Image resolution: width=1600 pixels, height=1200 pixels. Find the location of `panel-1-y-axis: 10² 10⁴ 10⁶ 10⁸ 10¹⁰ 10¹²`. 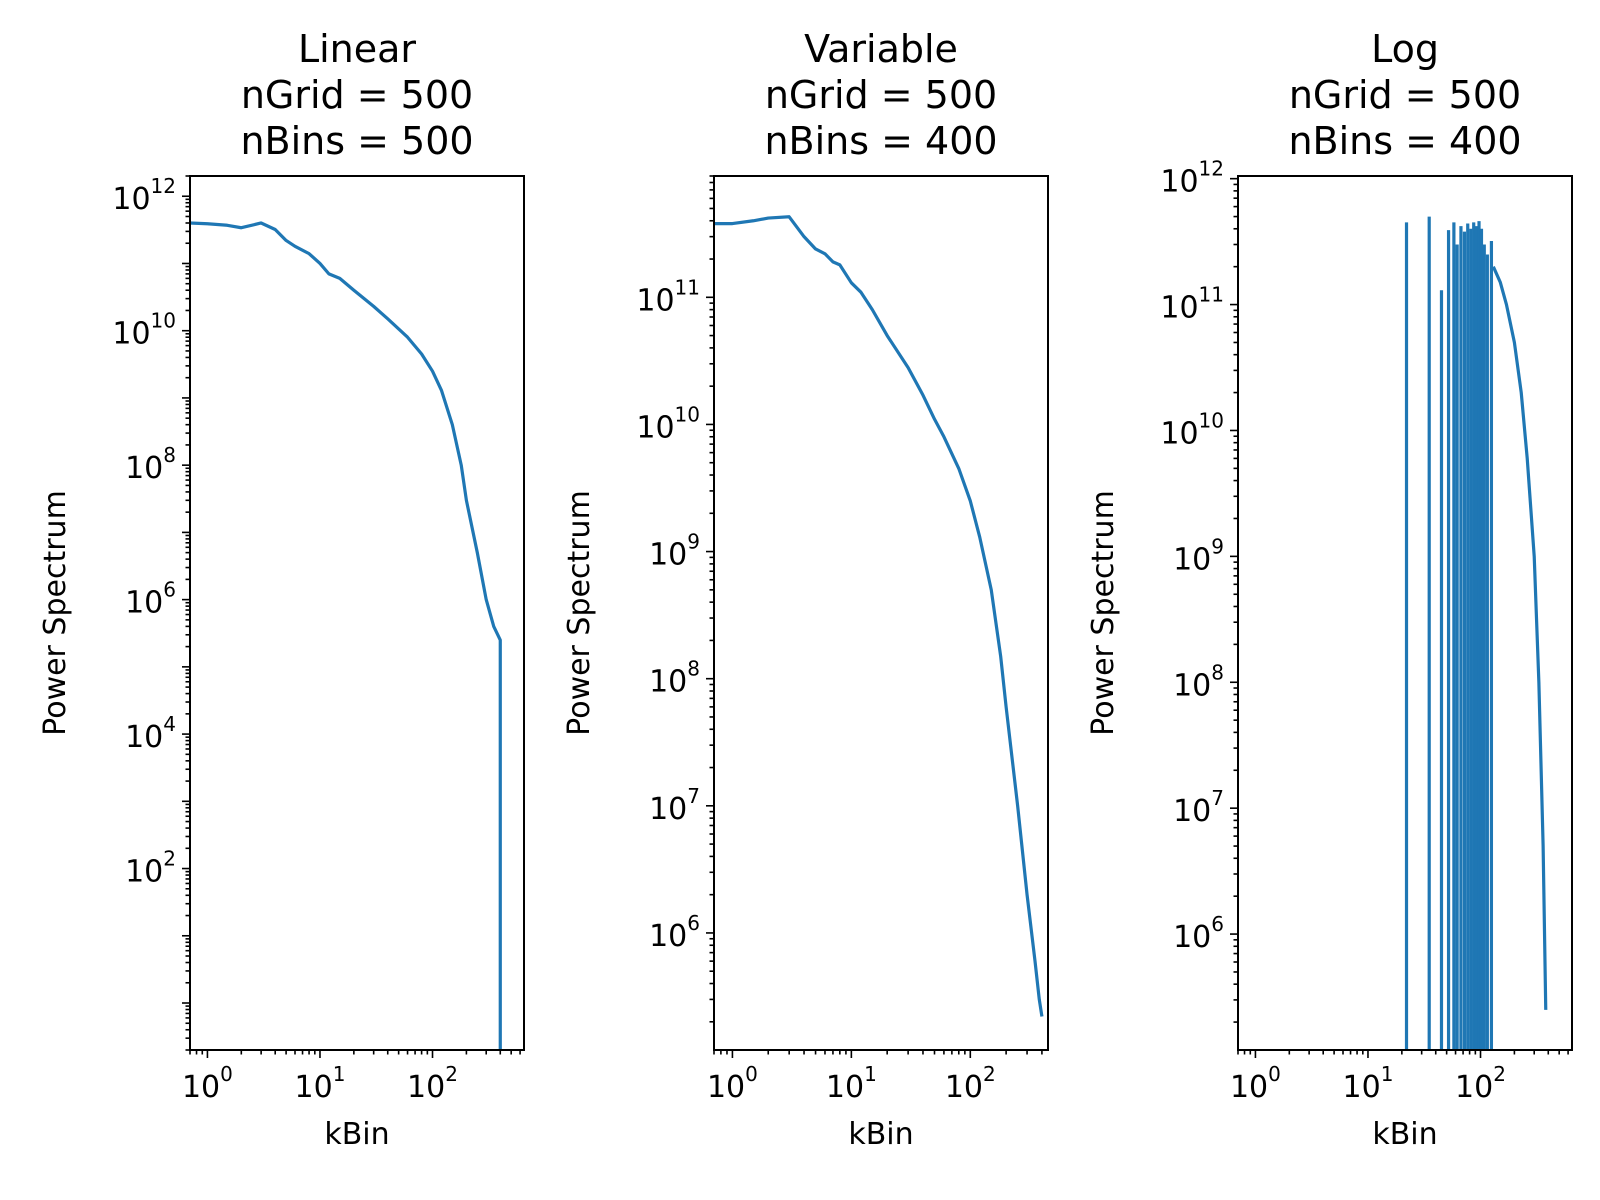

panel-1-y-axis: 10² 10⁴ 10⁶ 10⁸ 10¹⁰ 10¹² is located at coordinates (151, 612).